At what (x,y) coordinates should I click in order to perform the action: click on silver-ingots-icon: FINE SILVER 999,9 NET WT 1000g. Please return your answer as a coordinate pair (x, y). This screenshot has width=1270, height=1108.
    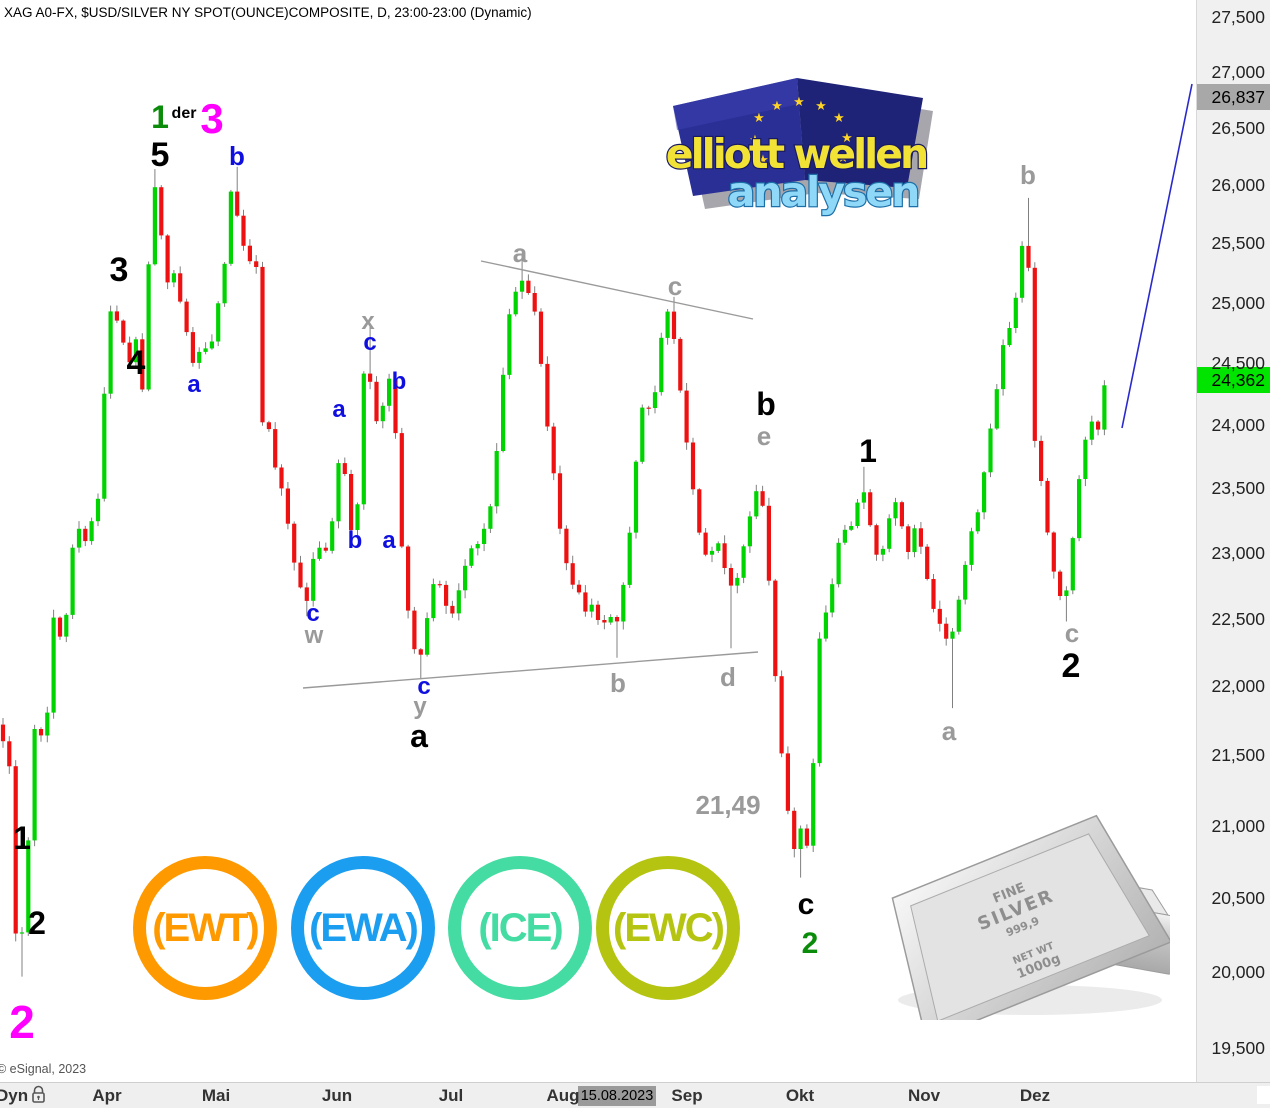
    Looking at the image, I should click on (1037, 928).